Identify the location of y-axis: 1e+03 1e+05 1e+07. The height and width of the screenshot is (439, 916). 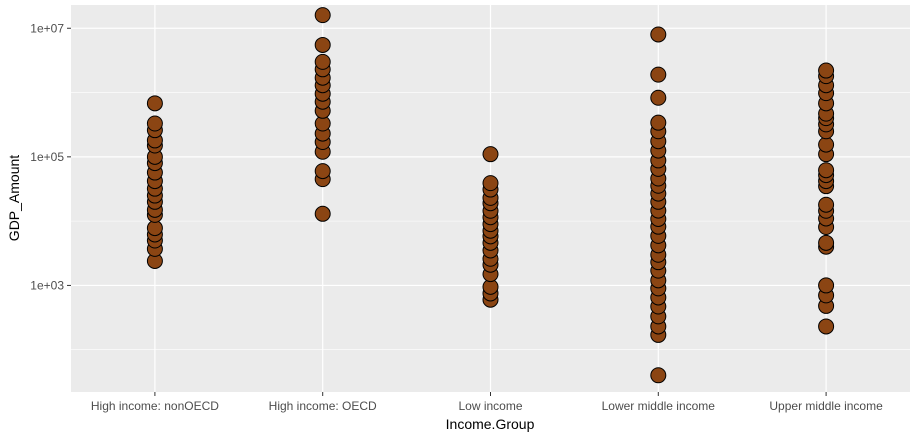
(50, 156).